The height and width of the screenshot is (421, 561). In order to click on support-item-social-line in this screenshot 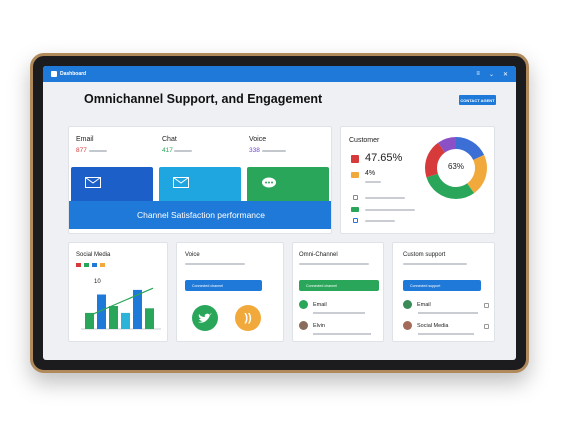, I will do `click(446, 334)`.